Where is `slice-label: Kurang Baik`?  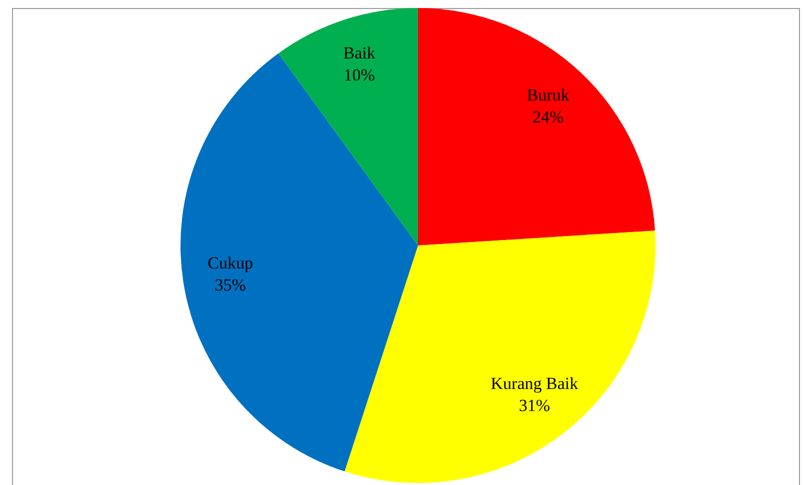 slice-label: Kurang Baik is located at coordinates (534, 384).